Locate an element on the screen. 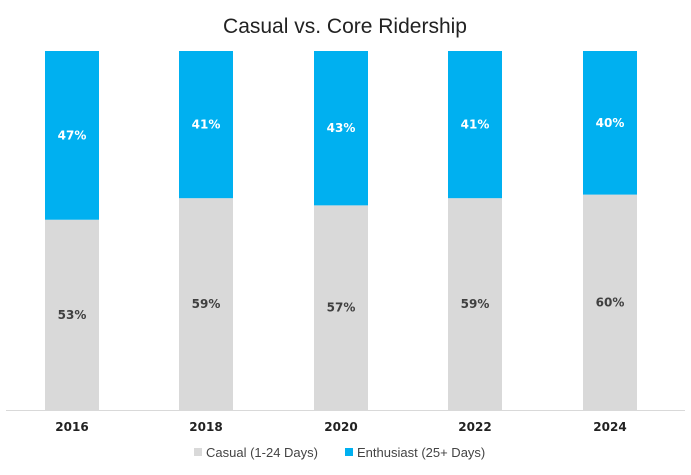 Image resolution: width=691 pixels, height=475 pixels. legend-label-casual: Casual (1-24 Days) is located at coordinates (262, 452).